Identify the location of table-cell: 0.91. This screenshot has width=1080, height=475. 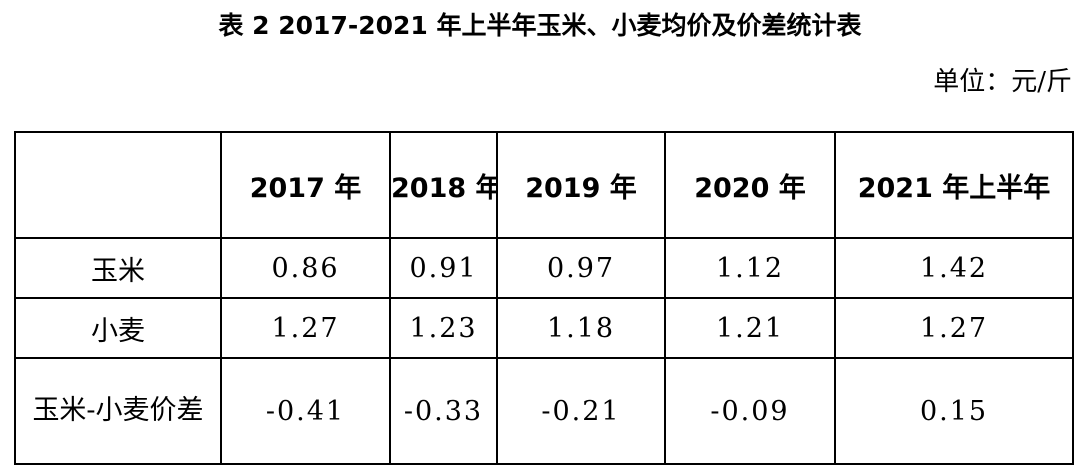
(443, 268).